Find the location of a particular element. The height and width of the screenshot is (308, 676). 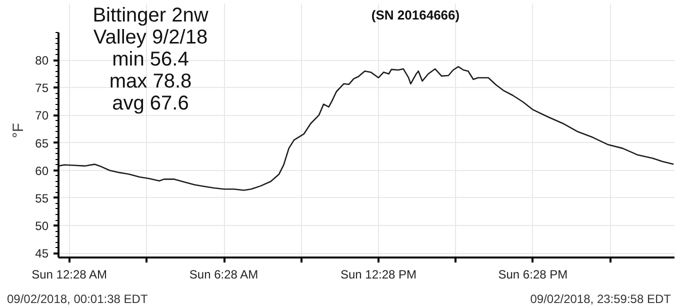

y-tick-label: 65 is located at coordinates (42, 143).